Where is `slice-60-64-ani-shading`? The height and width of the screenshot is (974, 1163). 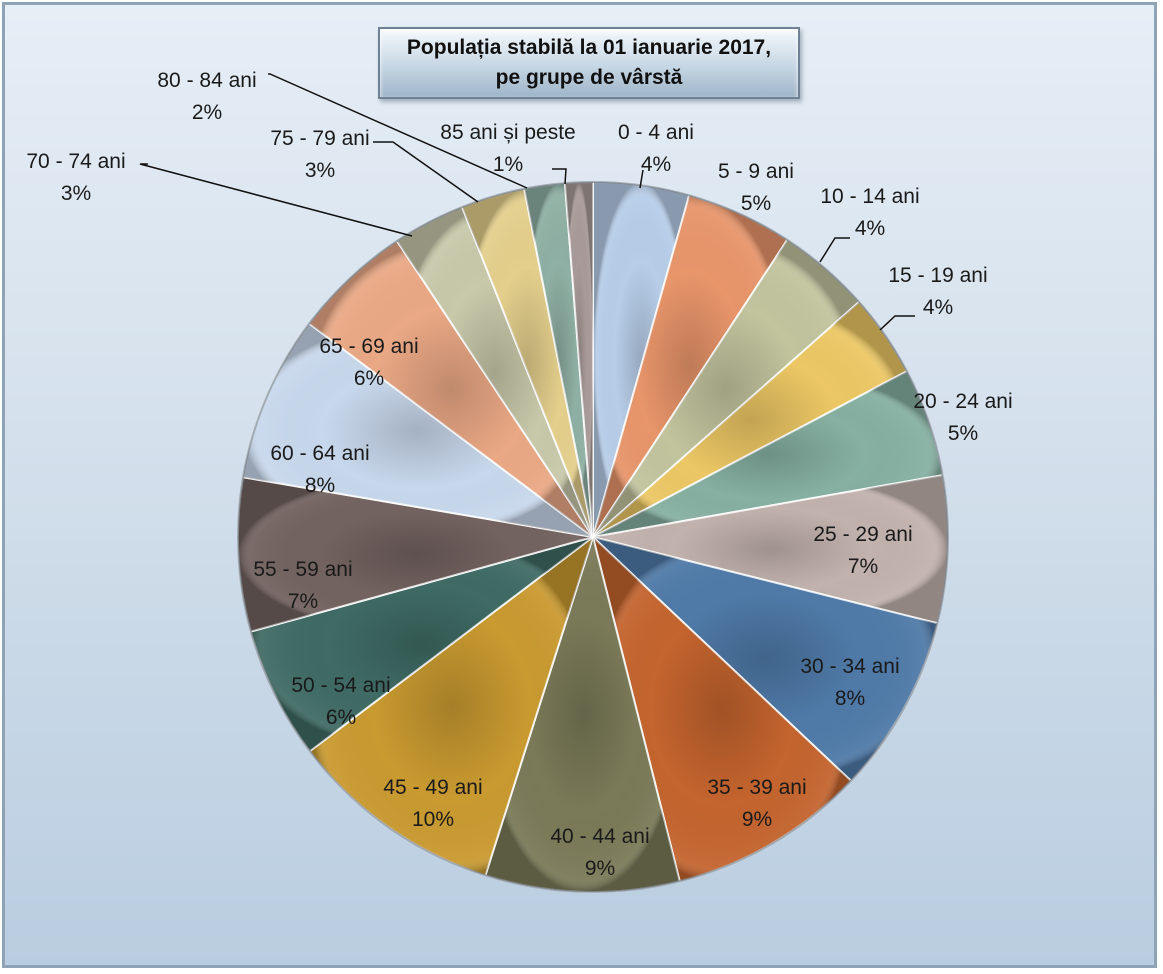 slice-60-64-ani-shading is located at coordinates (418, 430).